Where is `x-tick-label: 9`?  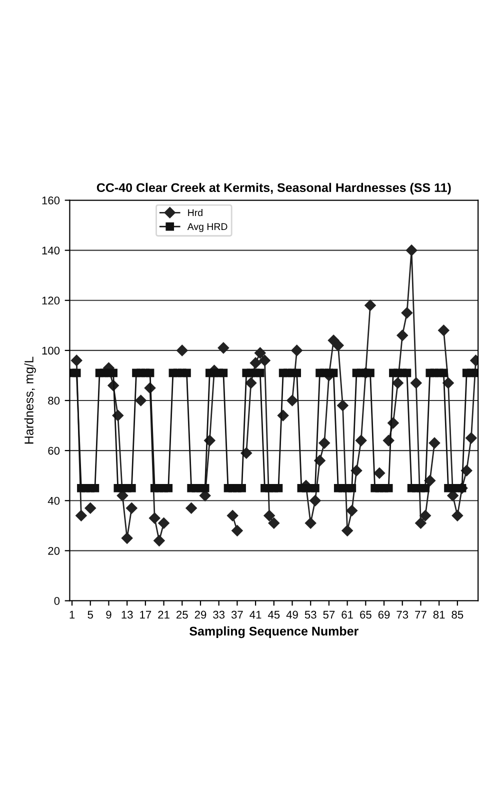 x-tick-label: 9 is located at coordinates (109, 614).